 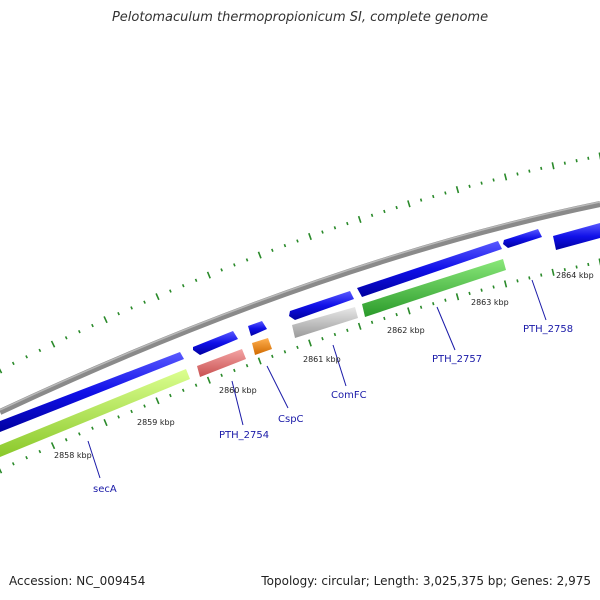 I want to click on gene-label-CspC: CspC, so click(x=291, y=419).